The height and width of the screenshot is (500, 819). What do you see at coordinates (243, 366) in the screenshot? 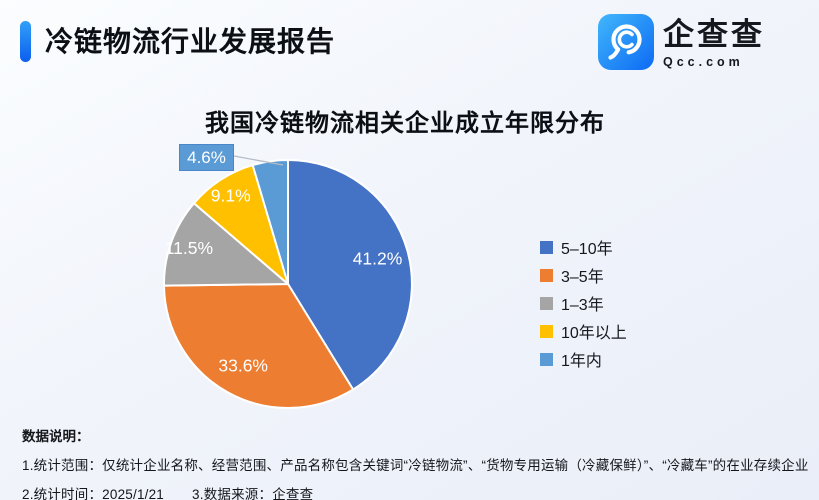
I see `pie-data-label: 33.6%` at bounding box center [243, 366].